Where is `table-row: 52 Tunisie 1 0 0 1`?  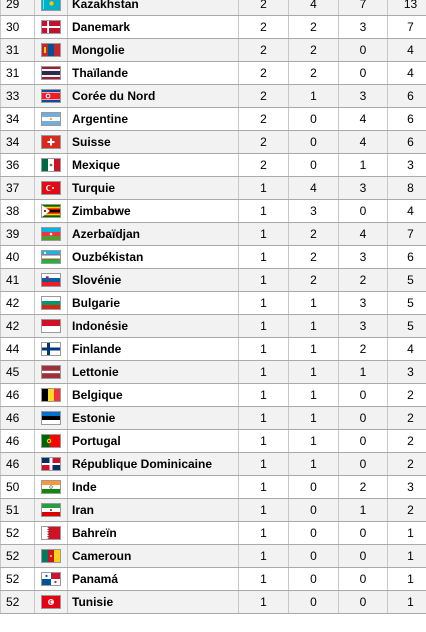 table-row: 52 Tunisie 1 0 0 1 is located at coordinates (213, 602).